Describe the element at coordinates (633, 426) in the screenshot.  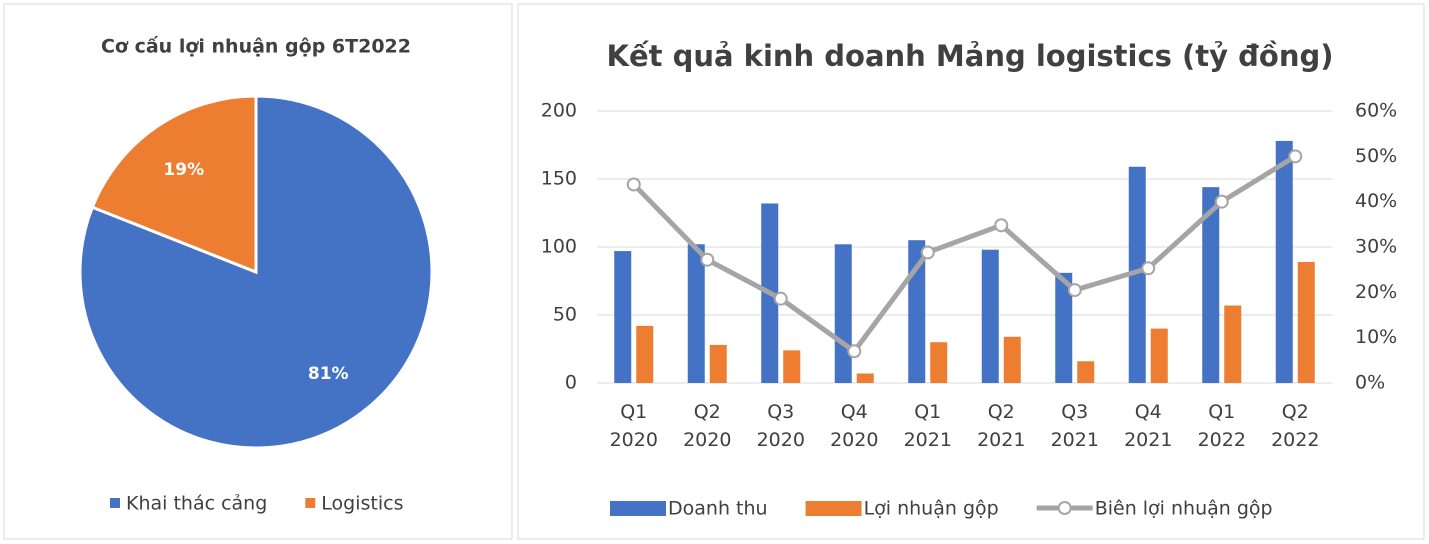
I see `x-tick-label: Q1 2020` at that location.